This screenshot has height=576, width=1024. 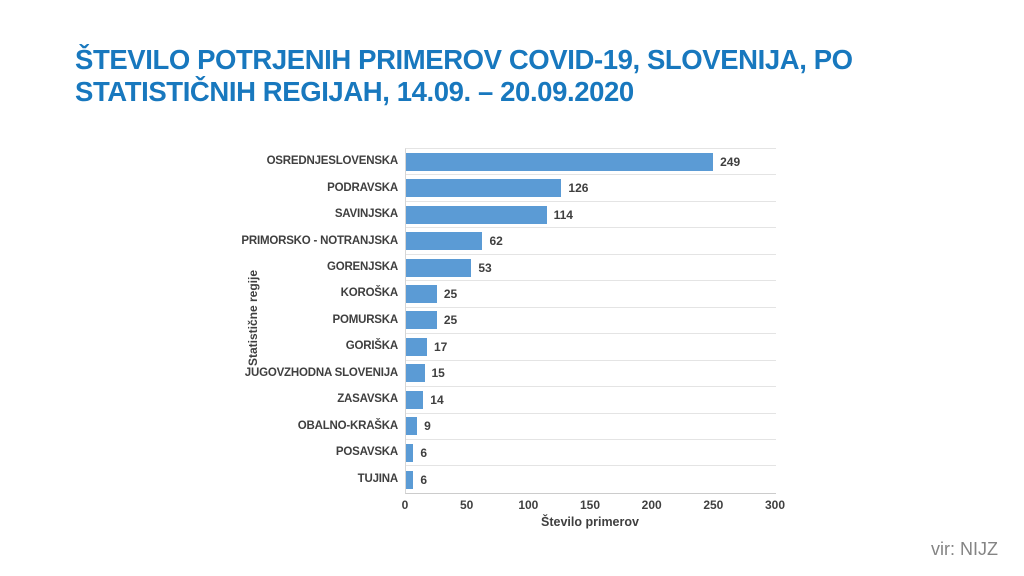 I want to click on bar-value-label: 53, so click(x=485, y=267).